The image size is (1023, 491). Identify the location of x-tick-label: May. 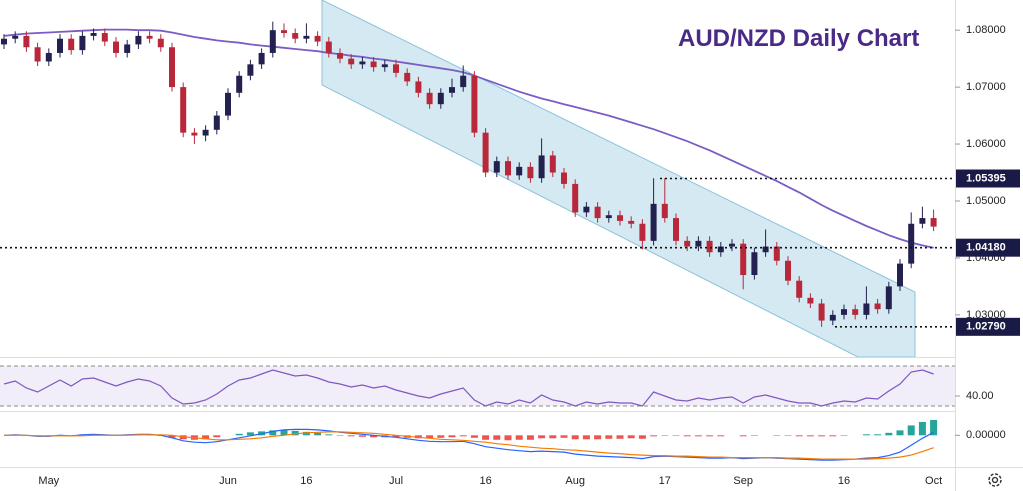
(48, 481).